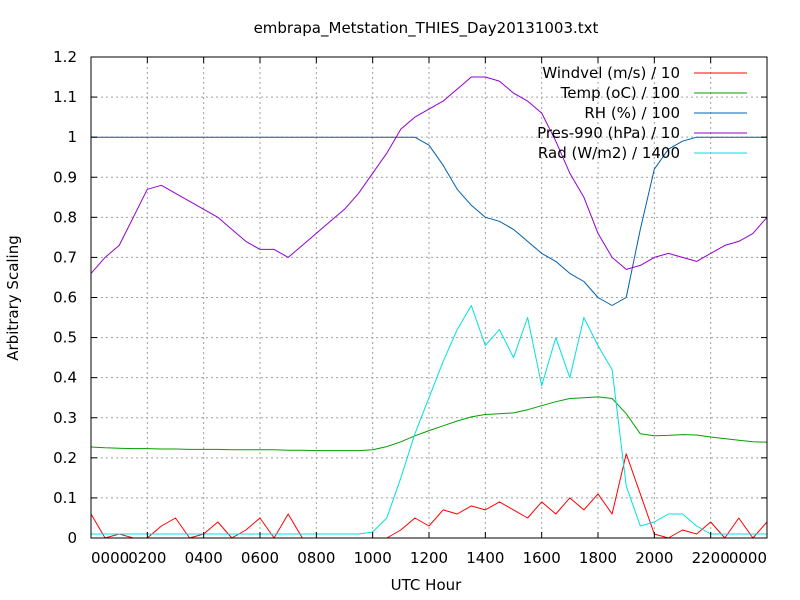 The image size is (800, 600). What do you see at coordinates (429, 558) in the screenshot?
I see `x-tick-label: 1200` at bounding box center [429, 558].